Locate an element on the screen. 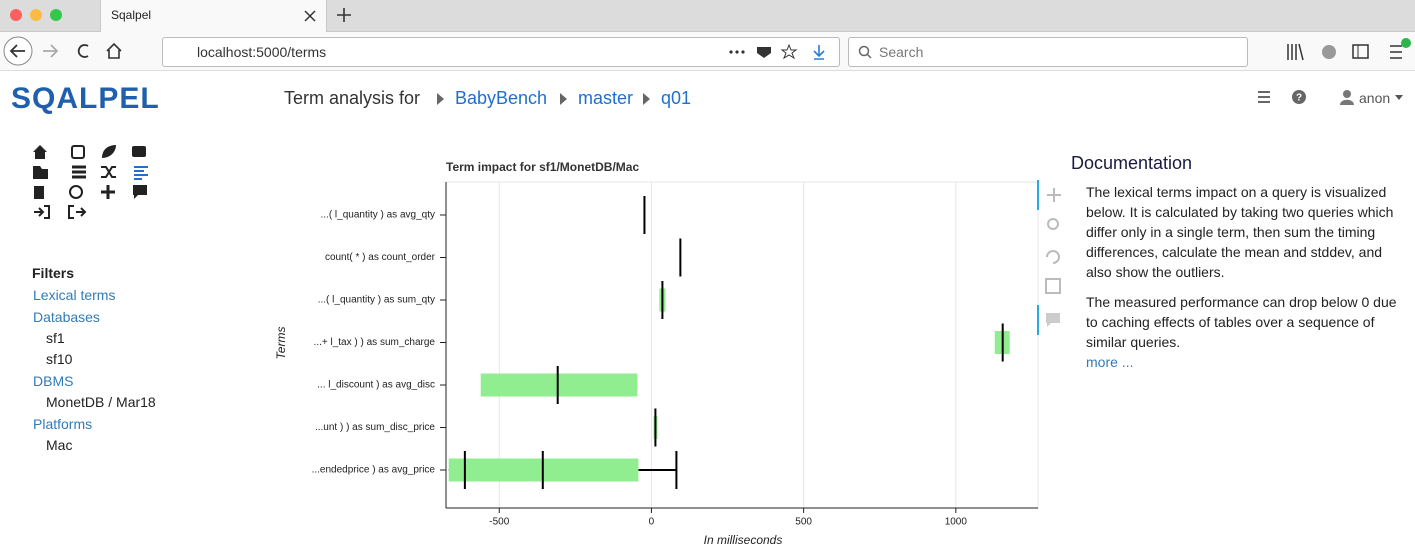 This screenshot has height=549, width=1415. filter-item: MonetDB / Mar18 is located at coordinates (101, 402).